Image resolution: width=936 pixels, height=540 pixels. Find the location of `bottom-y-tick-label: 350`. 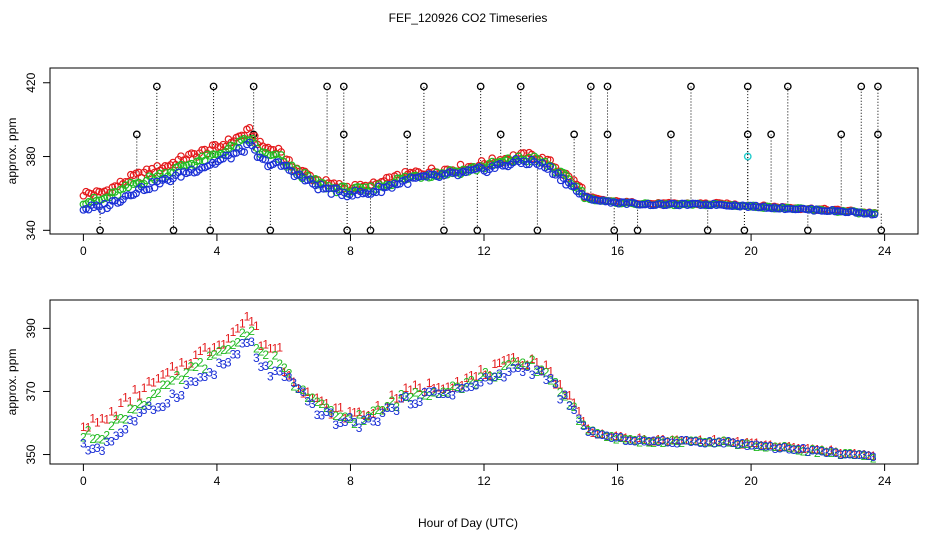

bottom-y-tick-label: 350 is located at coordinates (31, 454).